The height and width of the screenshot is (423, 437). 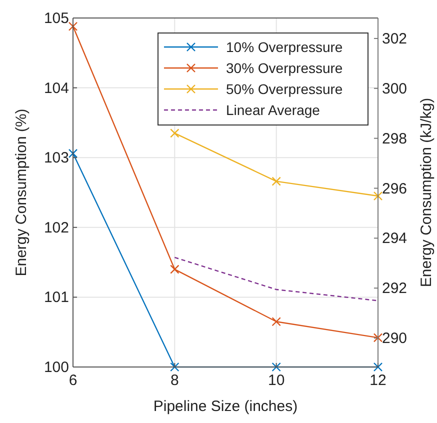 What do you see at coordinates (395, 139) in the screenshot?
I see `y2-tick-label: 298` at bounding box center [395, 139].